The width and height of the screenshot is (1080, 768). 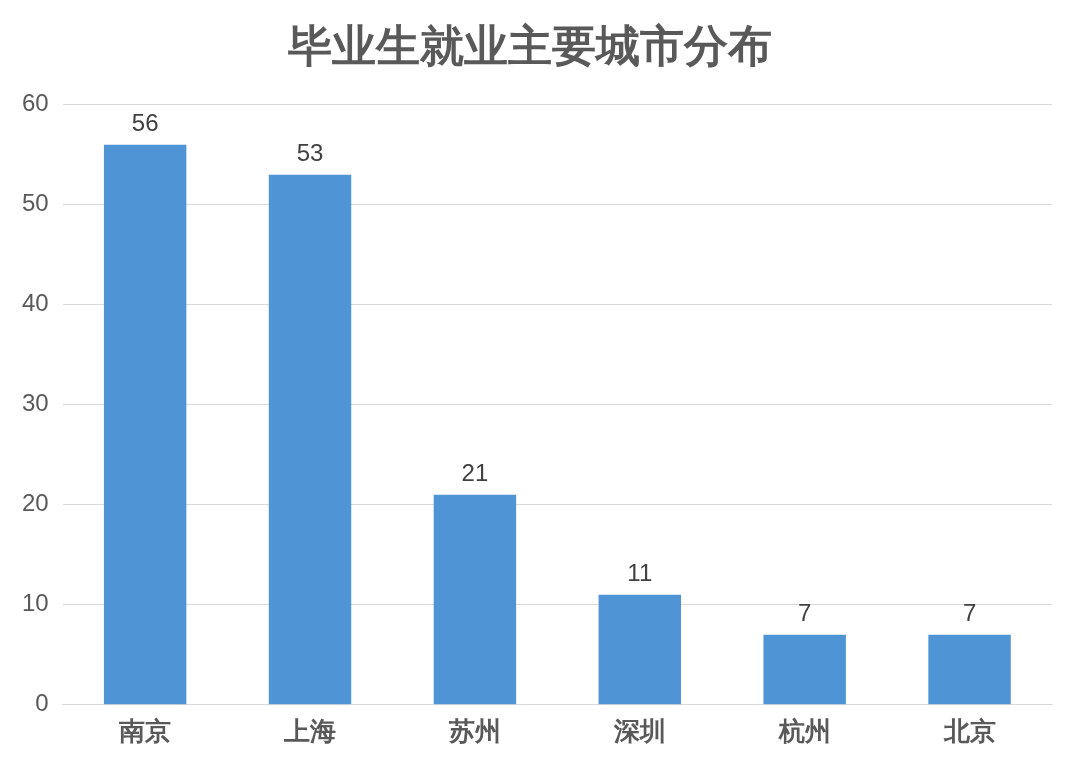 What do you see at coordinates (474, 730) in the screenshot?
I see `x-tick-label: 苏州` at bounding box center [474, 730].